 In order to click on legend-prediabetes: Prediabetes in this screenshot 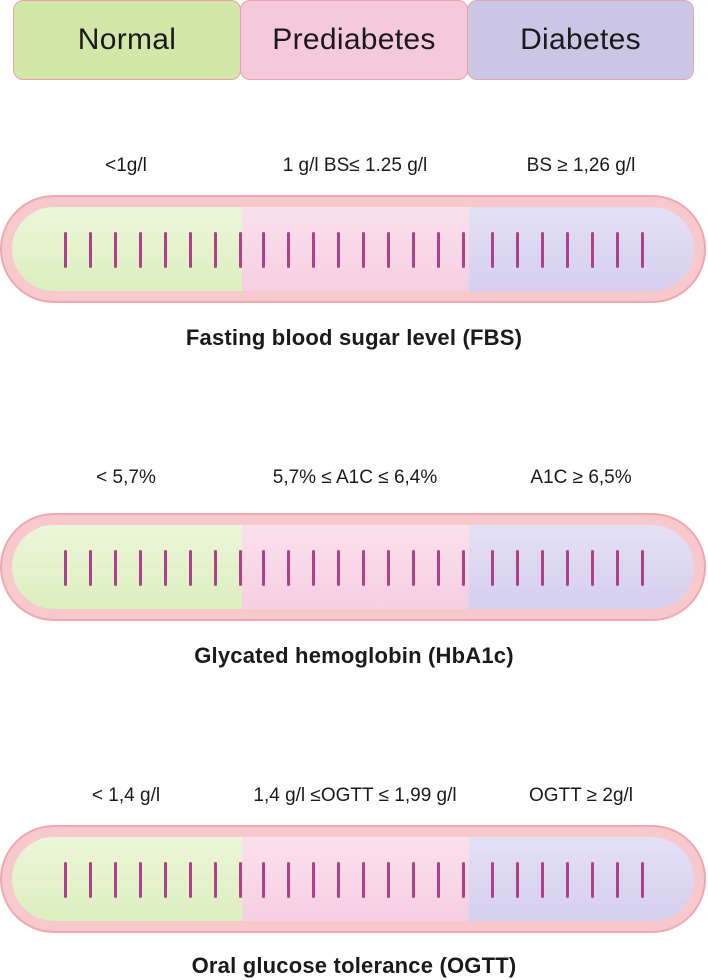, I will do `click(354, 40)`.